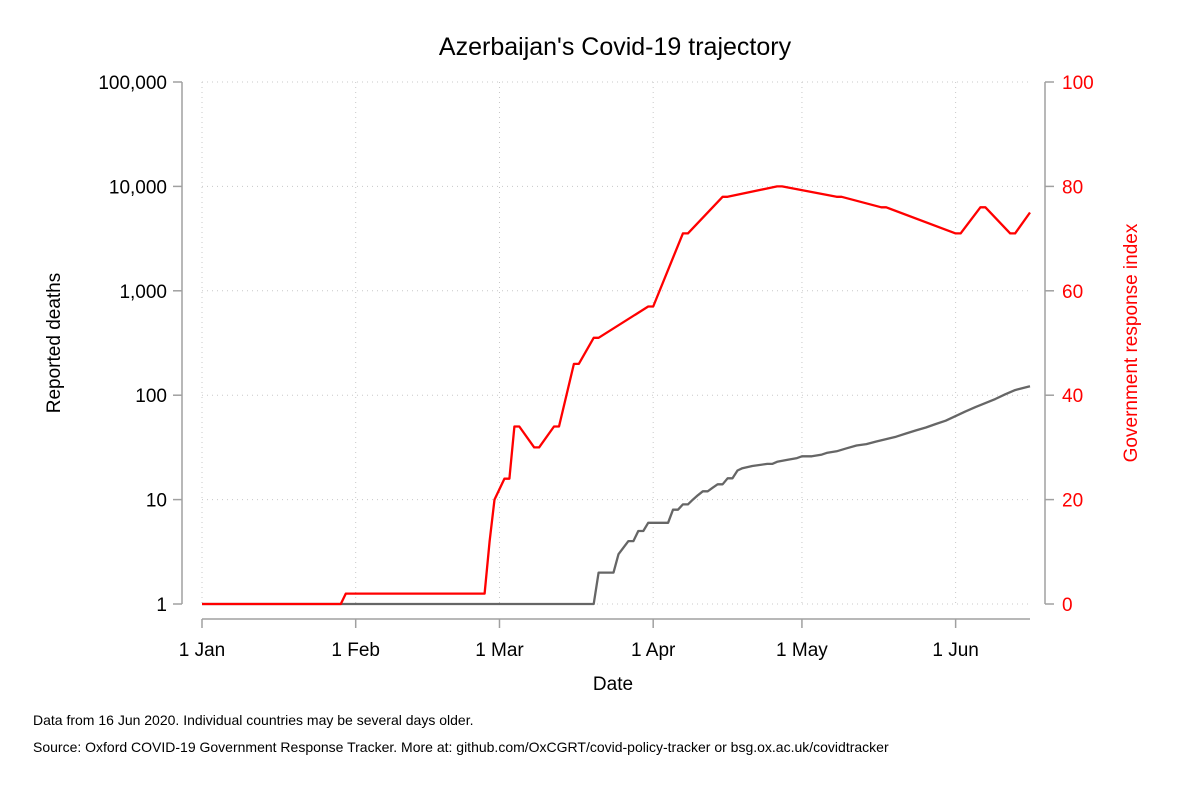 Image resolution: width=1184 pixels, height=789 pixels. Describe the element at coordinates (1072, 187) in the screenshot. I see `y-right-tick-label: 80` at that location.